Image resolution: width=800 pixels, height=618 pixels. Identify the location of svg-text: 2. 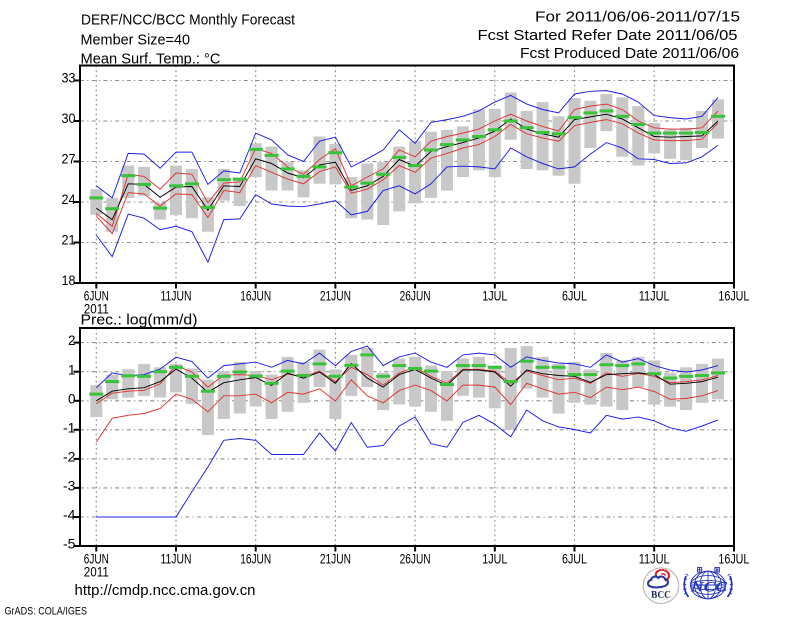
(72, 340).